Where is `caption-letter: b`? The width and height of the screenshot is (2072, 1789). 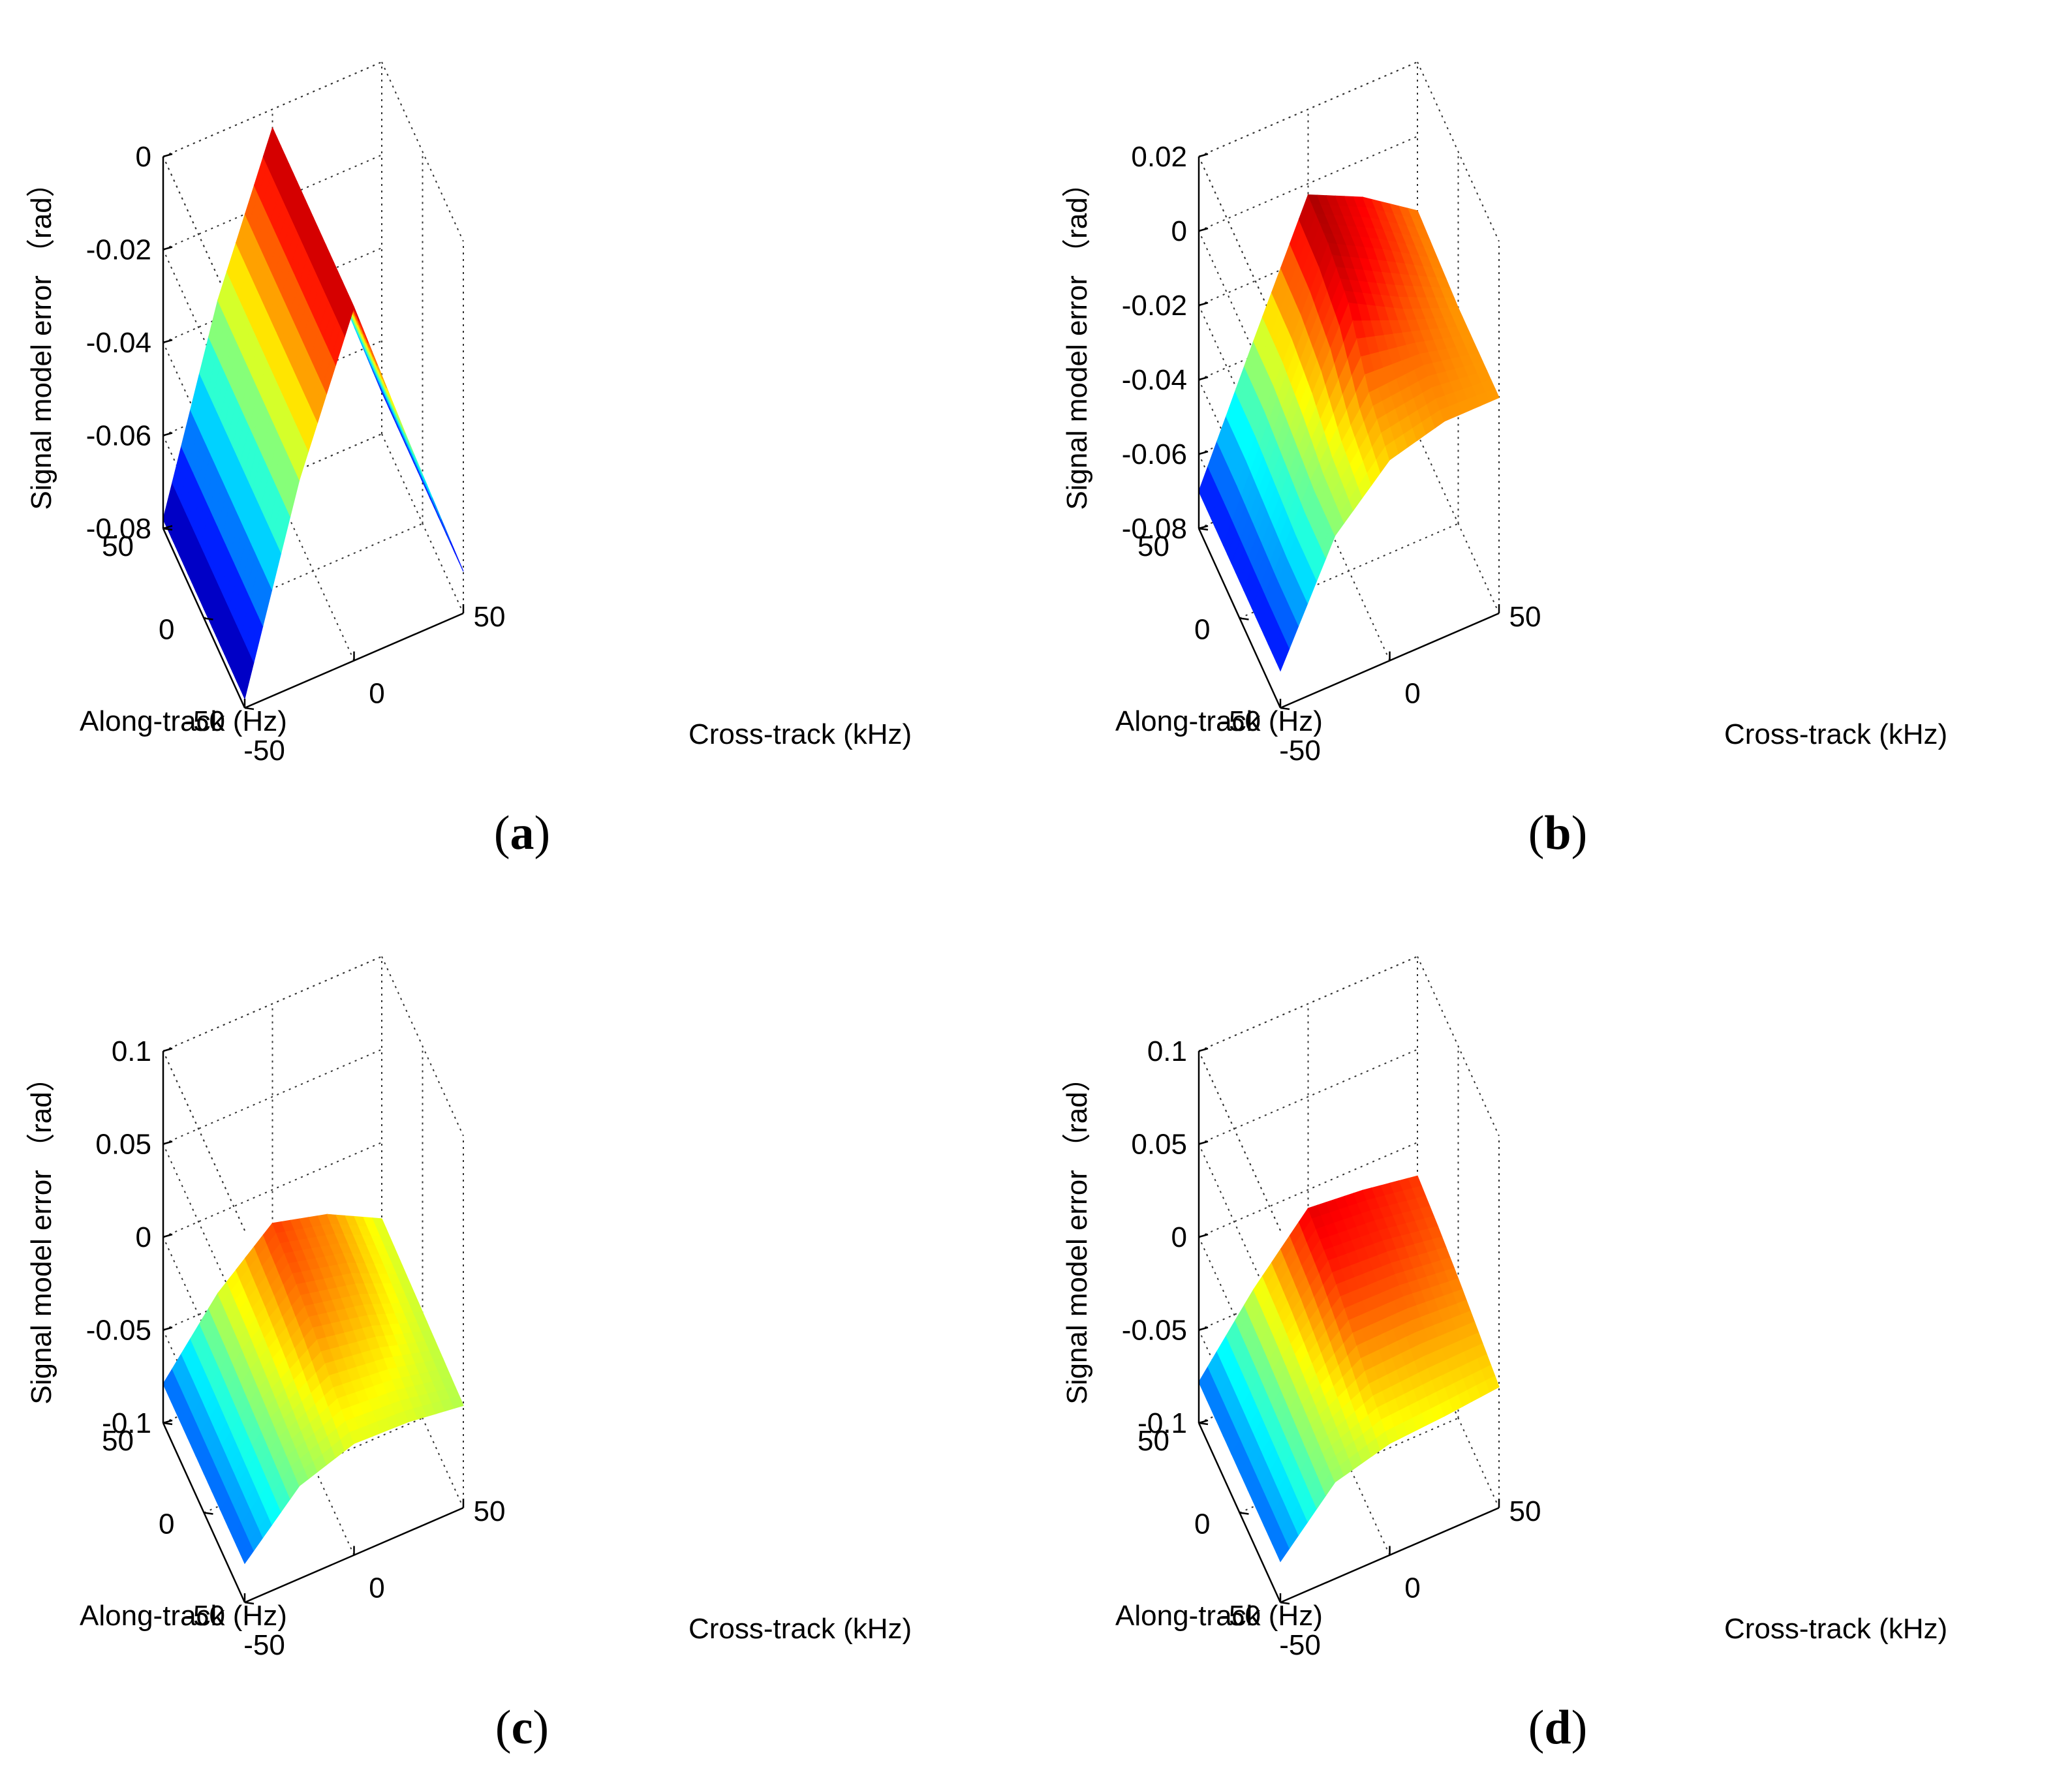
caption-letter: b is located at coordinates (1557, 833).